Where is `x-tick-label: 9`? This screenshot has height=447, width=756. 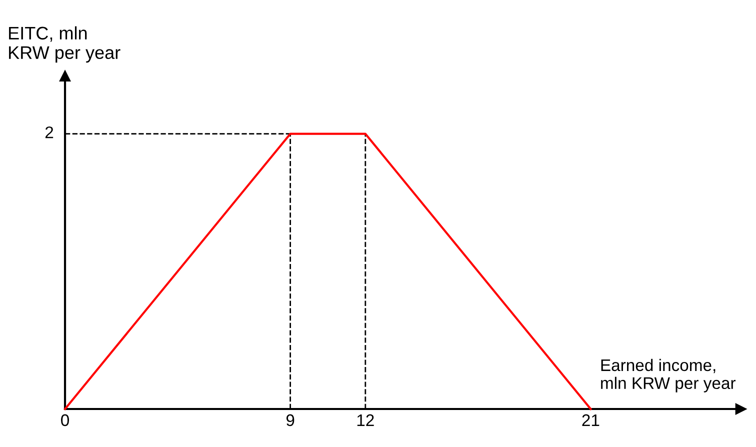
x-tick-label: 9 is located at coordinates (290, 420).